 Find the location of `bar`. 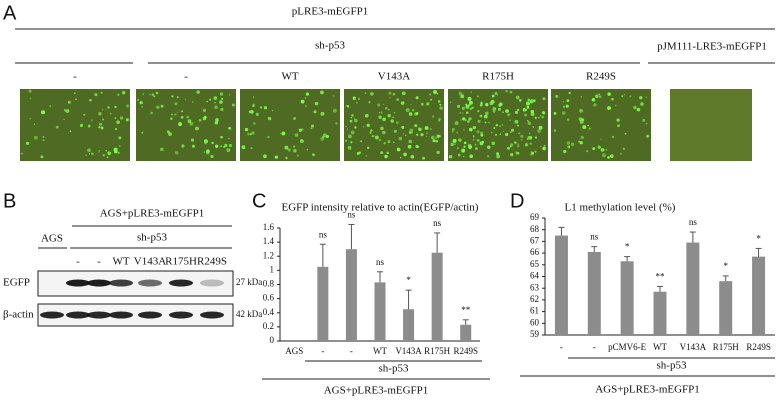

bar is located at coordinates (660, 313).